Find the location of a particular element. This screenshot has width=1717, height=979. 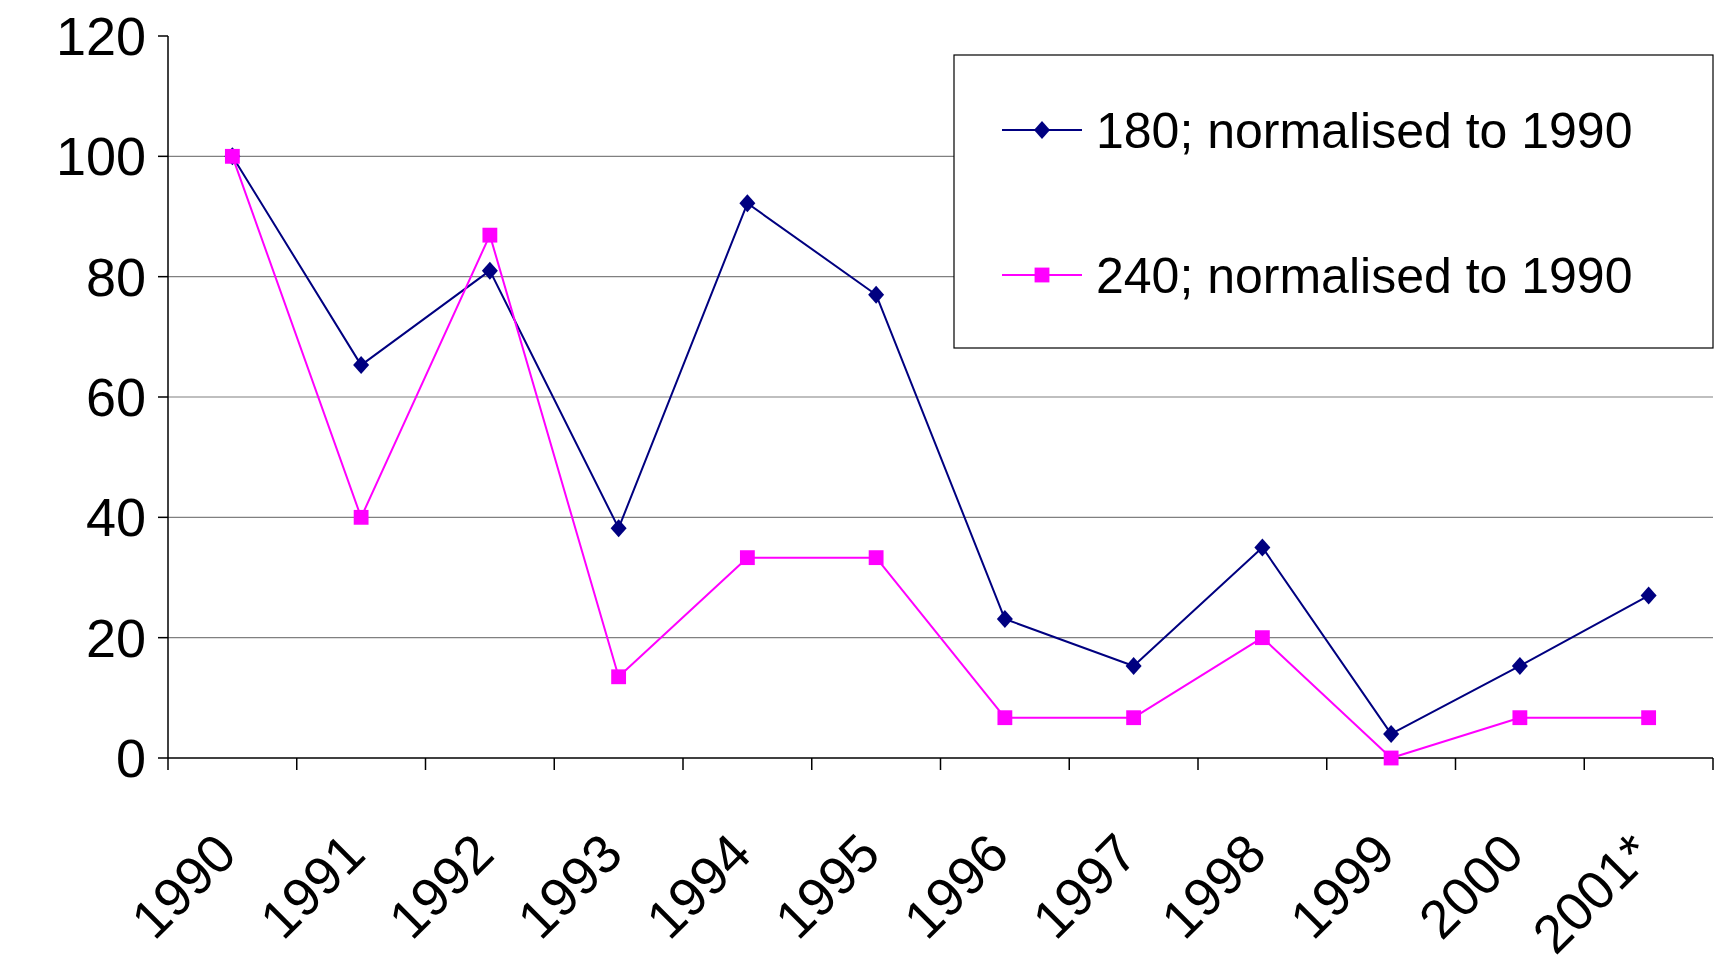

y-tick-label: 20 is located at coordinates (115, 637).